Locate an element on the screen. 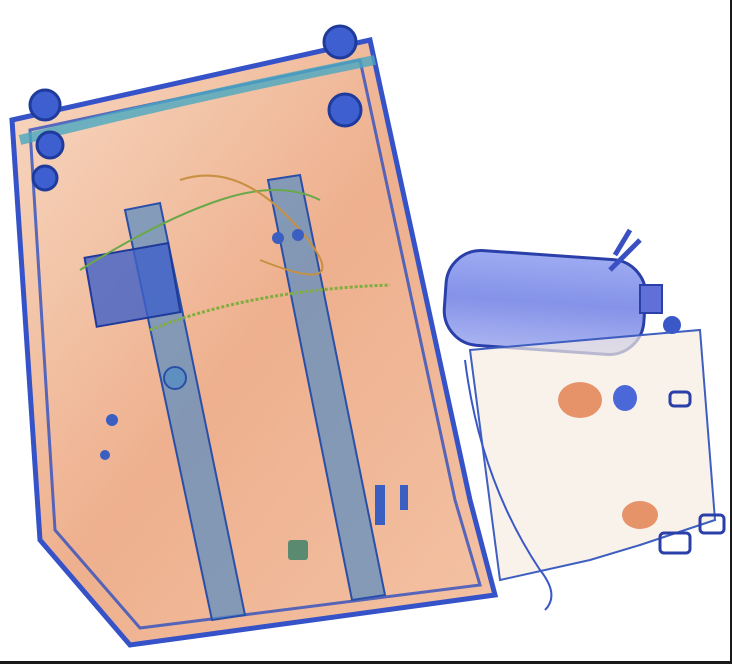 The width and height of the screenshot is (732, 664). suitcase-top-rail is located at coordinates (197, 100).